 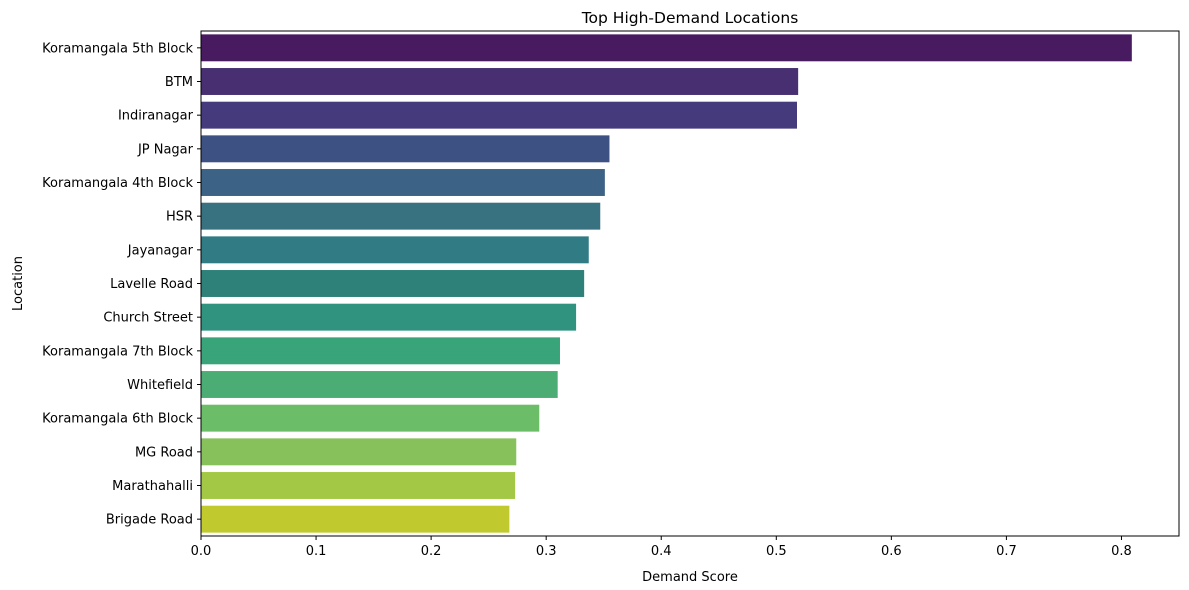 What do you see at coordinates (164, 452) in the screenshot?
I see `y-tick-label: MG Road` at bounding box center [164, 452].